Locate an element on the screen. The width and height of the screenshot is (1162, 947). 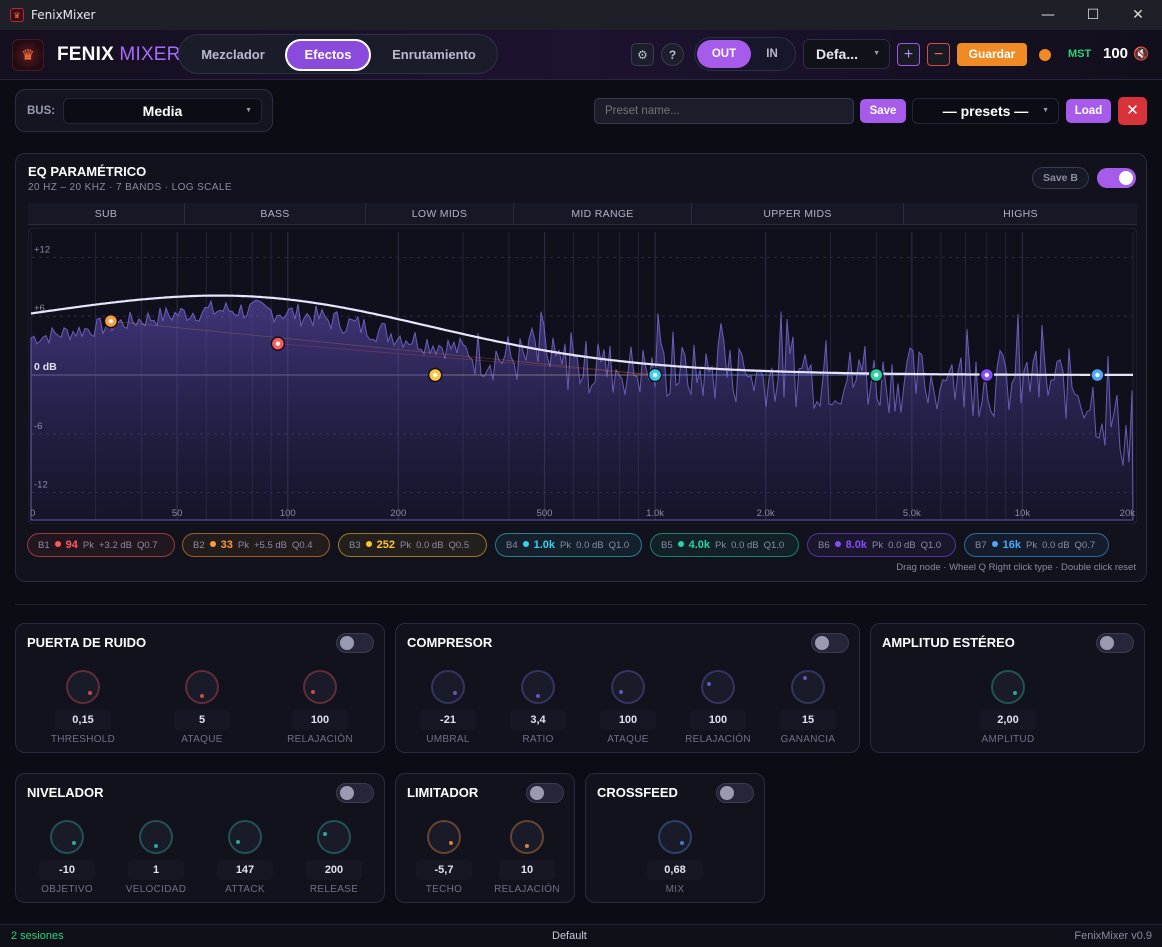
tab-enrutamiento: Enrutamiento is located at coordinates (434, 54).